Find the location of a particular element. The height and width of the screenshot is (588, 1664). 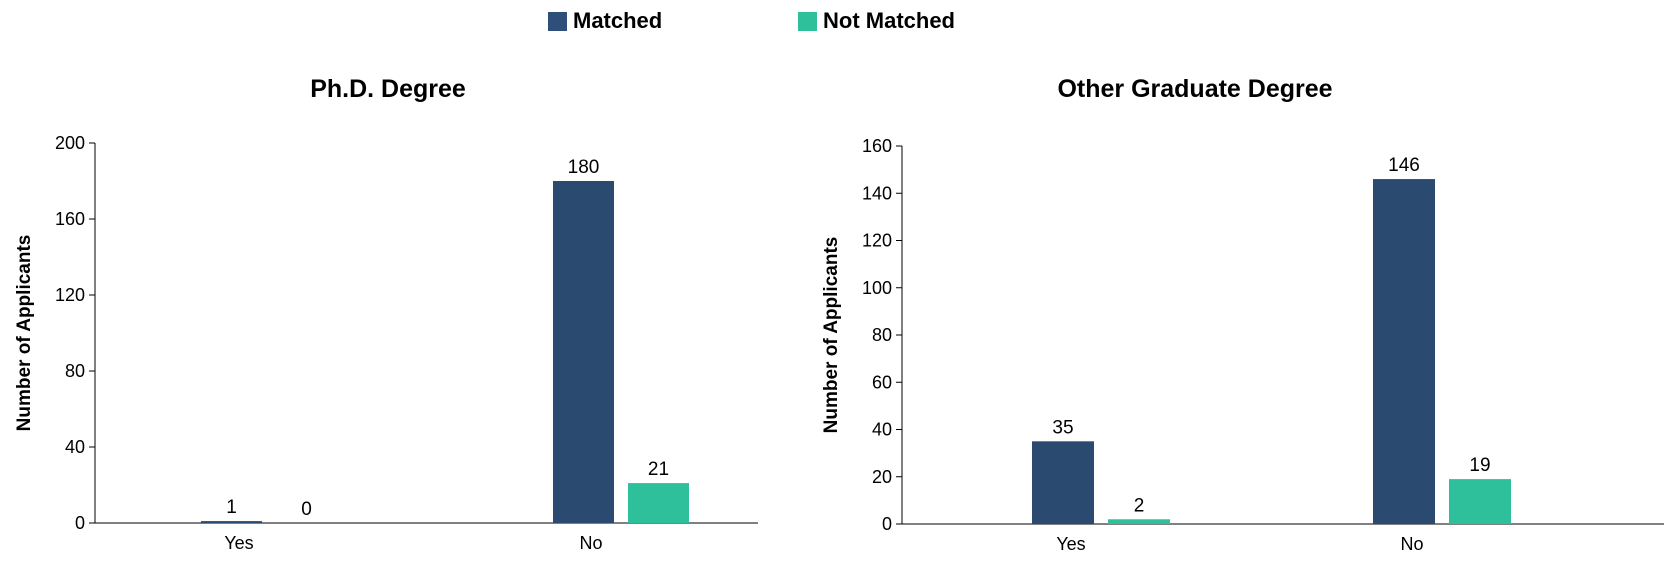

data-label: 21 is located at coordinates (658, 469).